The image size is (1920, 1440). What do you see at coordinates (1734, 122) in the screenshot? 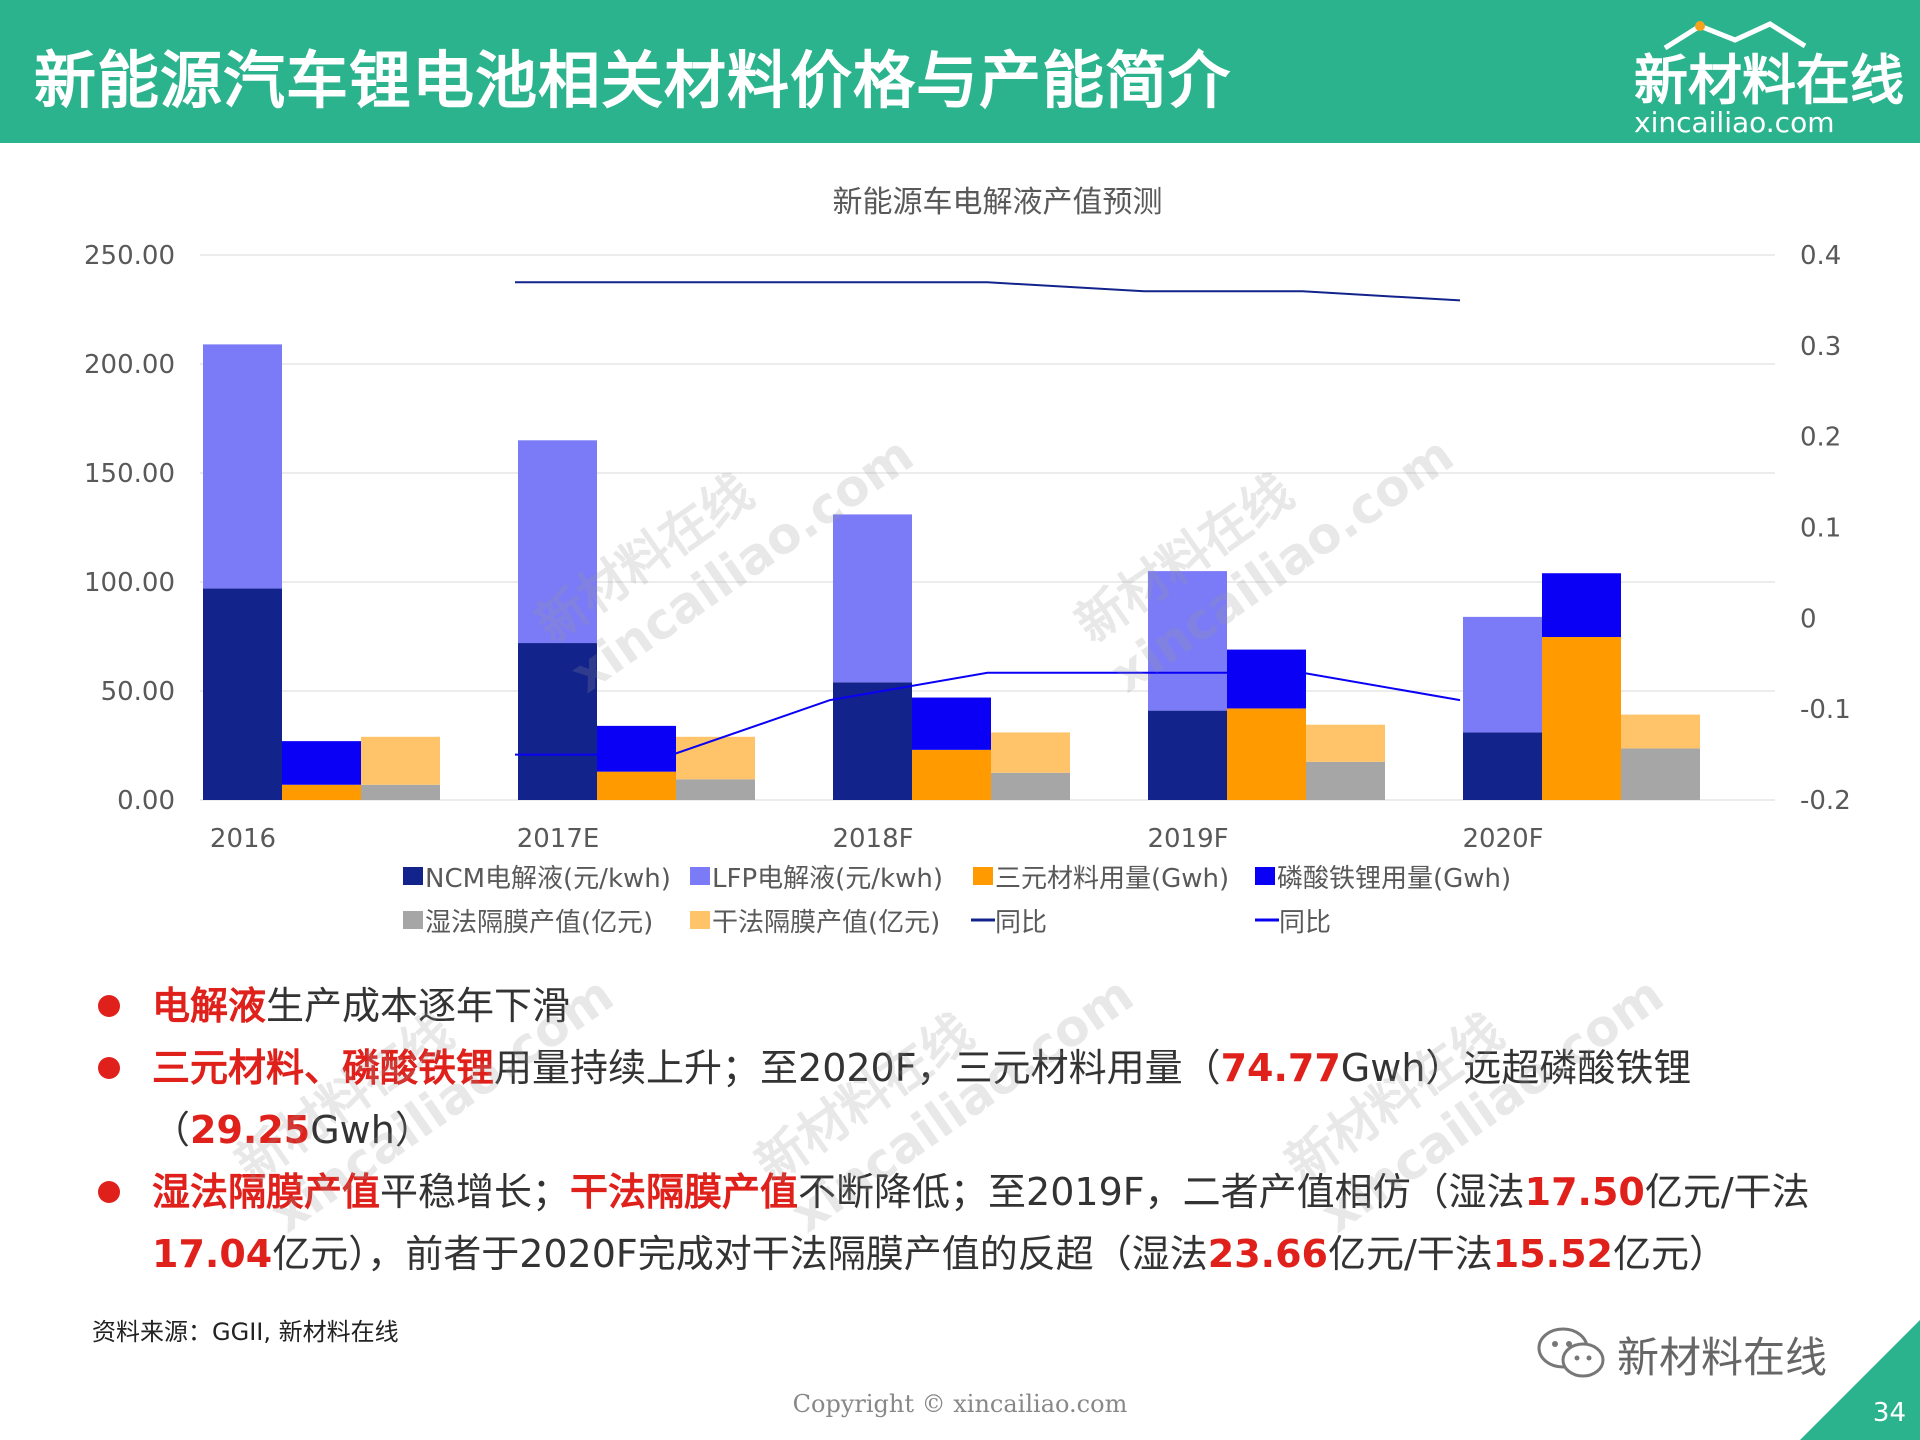
I see `logo-url: xincailiao.com` at bounding box center [1734, 122].